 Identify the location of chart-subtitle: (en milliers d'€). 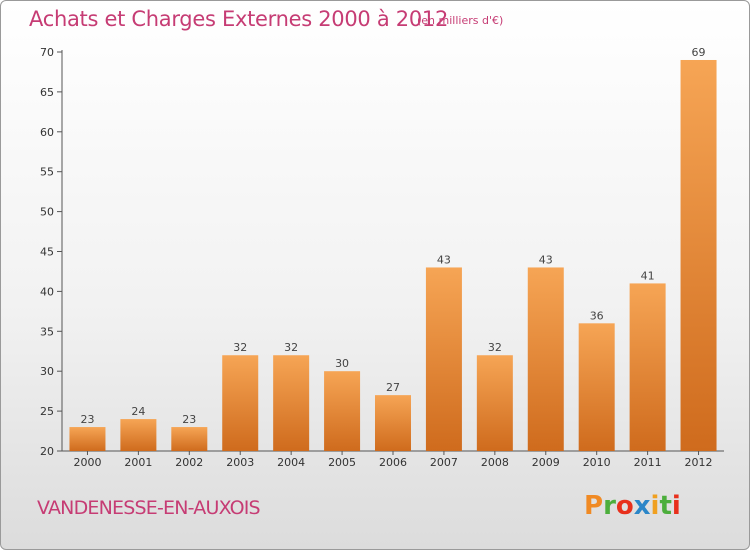
(460, 20).